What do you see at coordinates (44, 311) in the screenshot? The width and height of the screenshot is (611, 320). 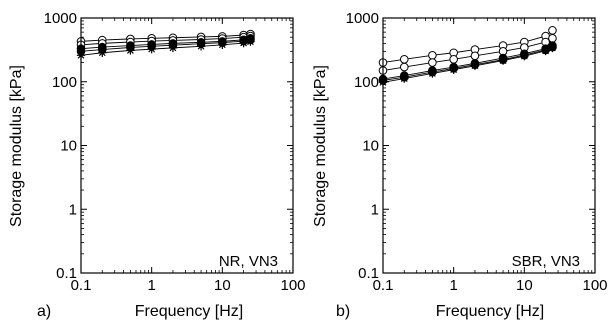 I see `panel-label: a)` at bounding box center [44, 311].